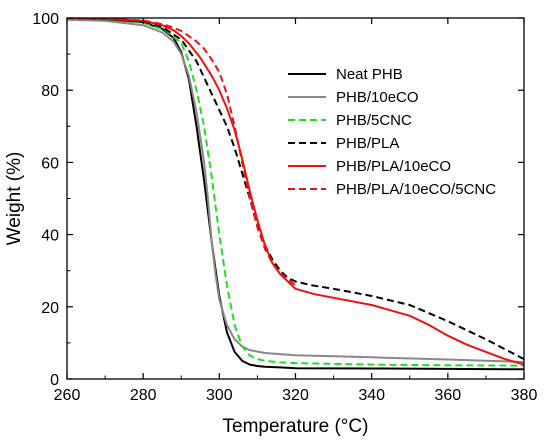 The image size is (550, 442). What do you see at coordinates (50, 308) in the screenshot?
I see `y-tick-label: 20` at bounding box center [50, 308].